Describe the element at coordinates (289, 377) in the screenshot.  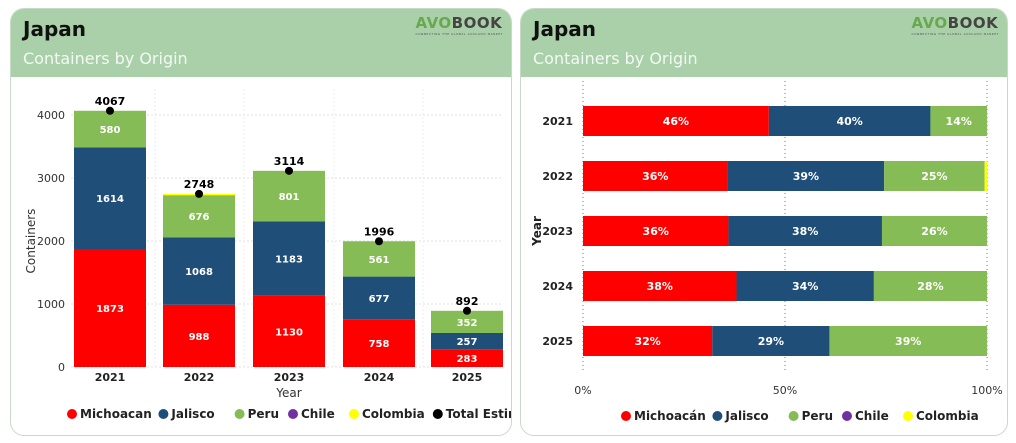
I see `x-tick-label: 2023` at that location.